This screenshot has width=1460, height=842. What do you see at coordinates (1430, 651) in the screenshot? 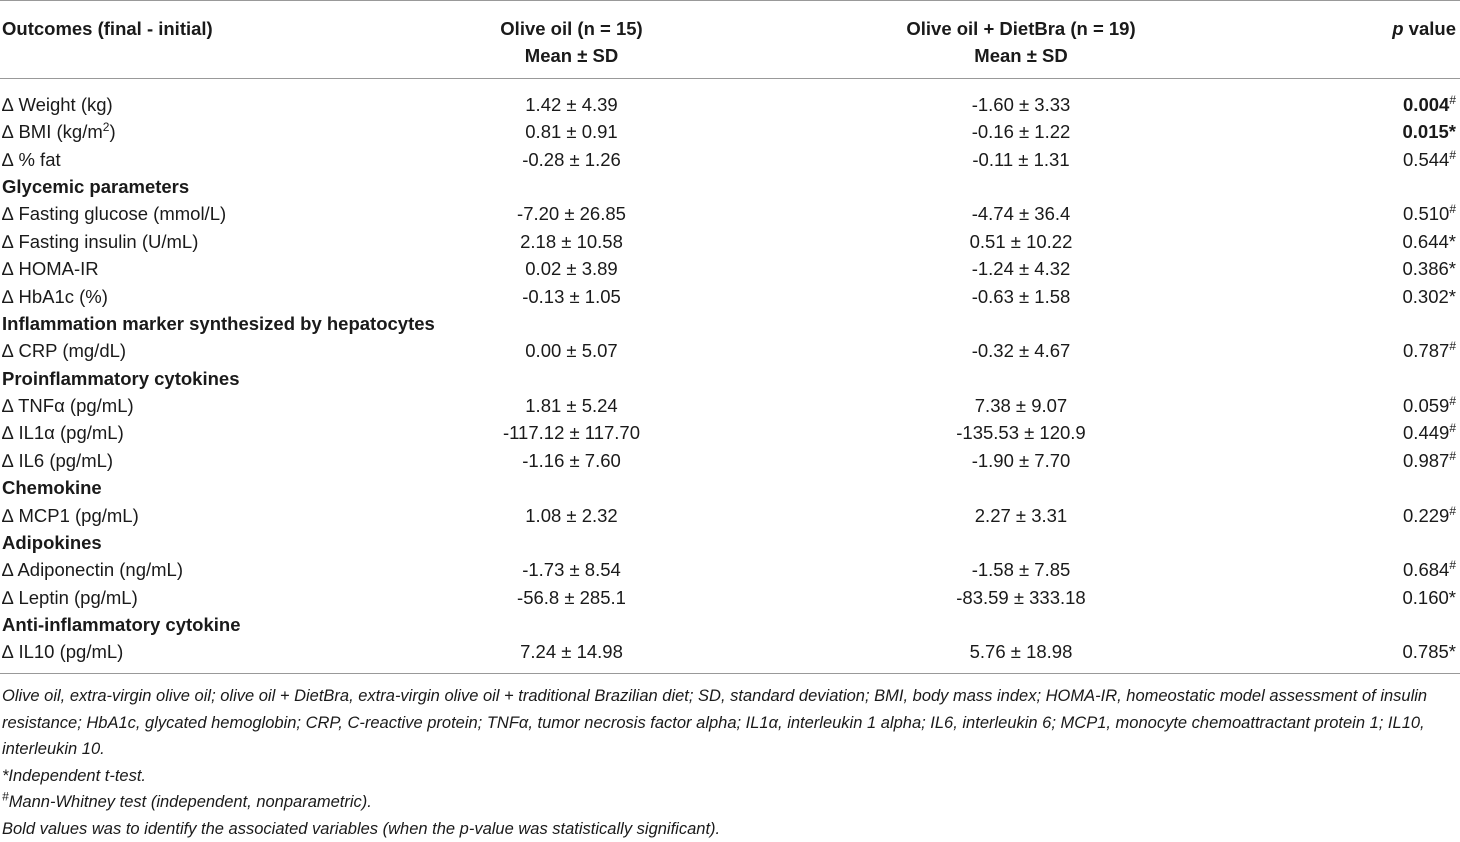
I see `p-value-number: 0.785*` at bounding box center [1430, 651].